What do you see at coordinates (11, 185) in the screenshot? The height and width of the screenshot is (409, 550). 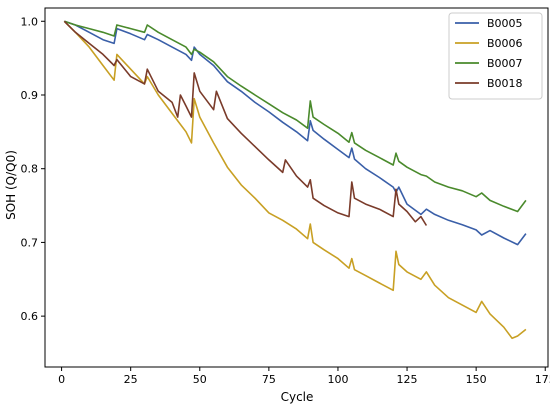 I see `y-axis-label: SOH (Q/Q0)` at bounding box center [11, 185].